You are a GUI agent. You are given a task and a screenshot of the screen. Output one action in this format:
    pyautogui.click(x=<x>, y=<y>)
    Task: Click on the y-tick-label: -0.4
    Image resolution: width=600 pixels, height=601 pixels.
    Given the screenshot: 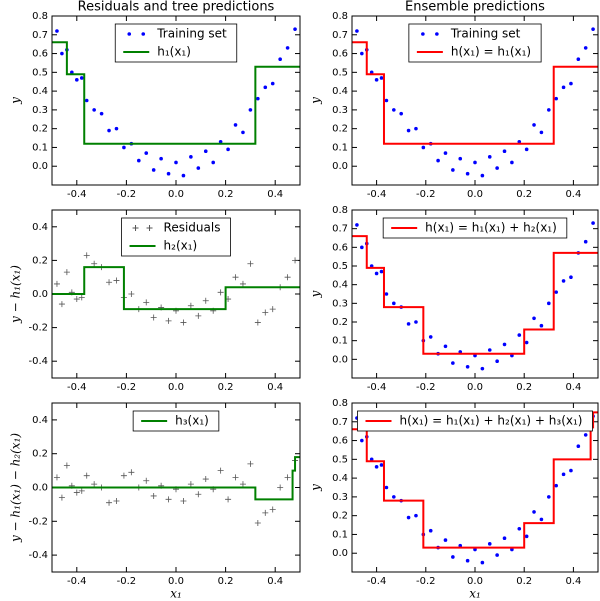 What is the action you would take?
    pyautogui.click(x=38, y=555)
    